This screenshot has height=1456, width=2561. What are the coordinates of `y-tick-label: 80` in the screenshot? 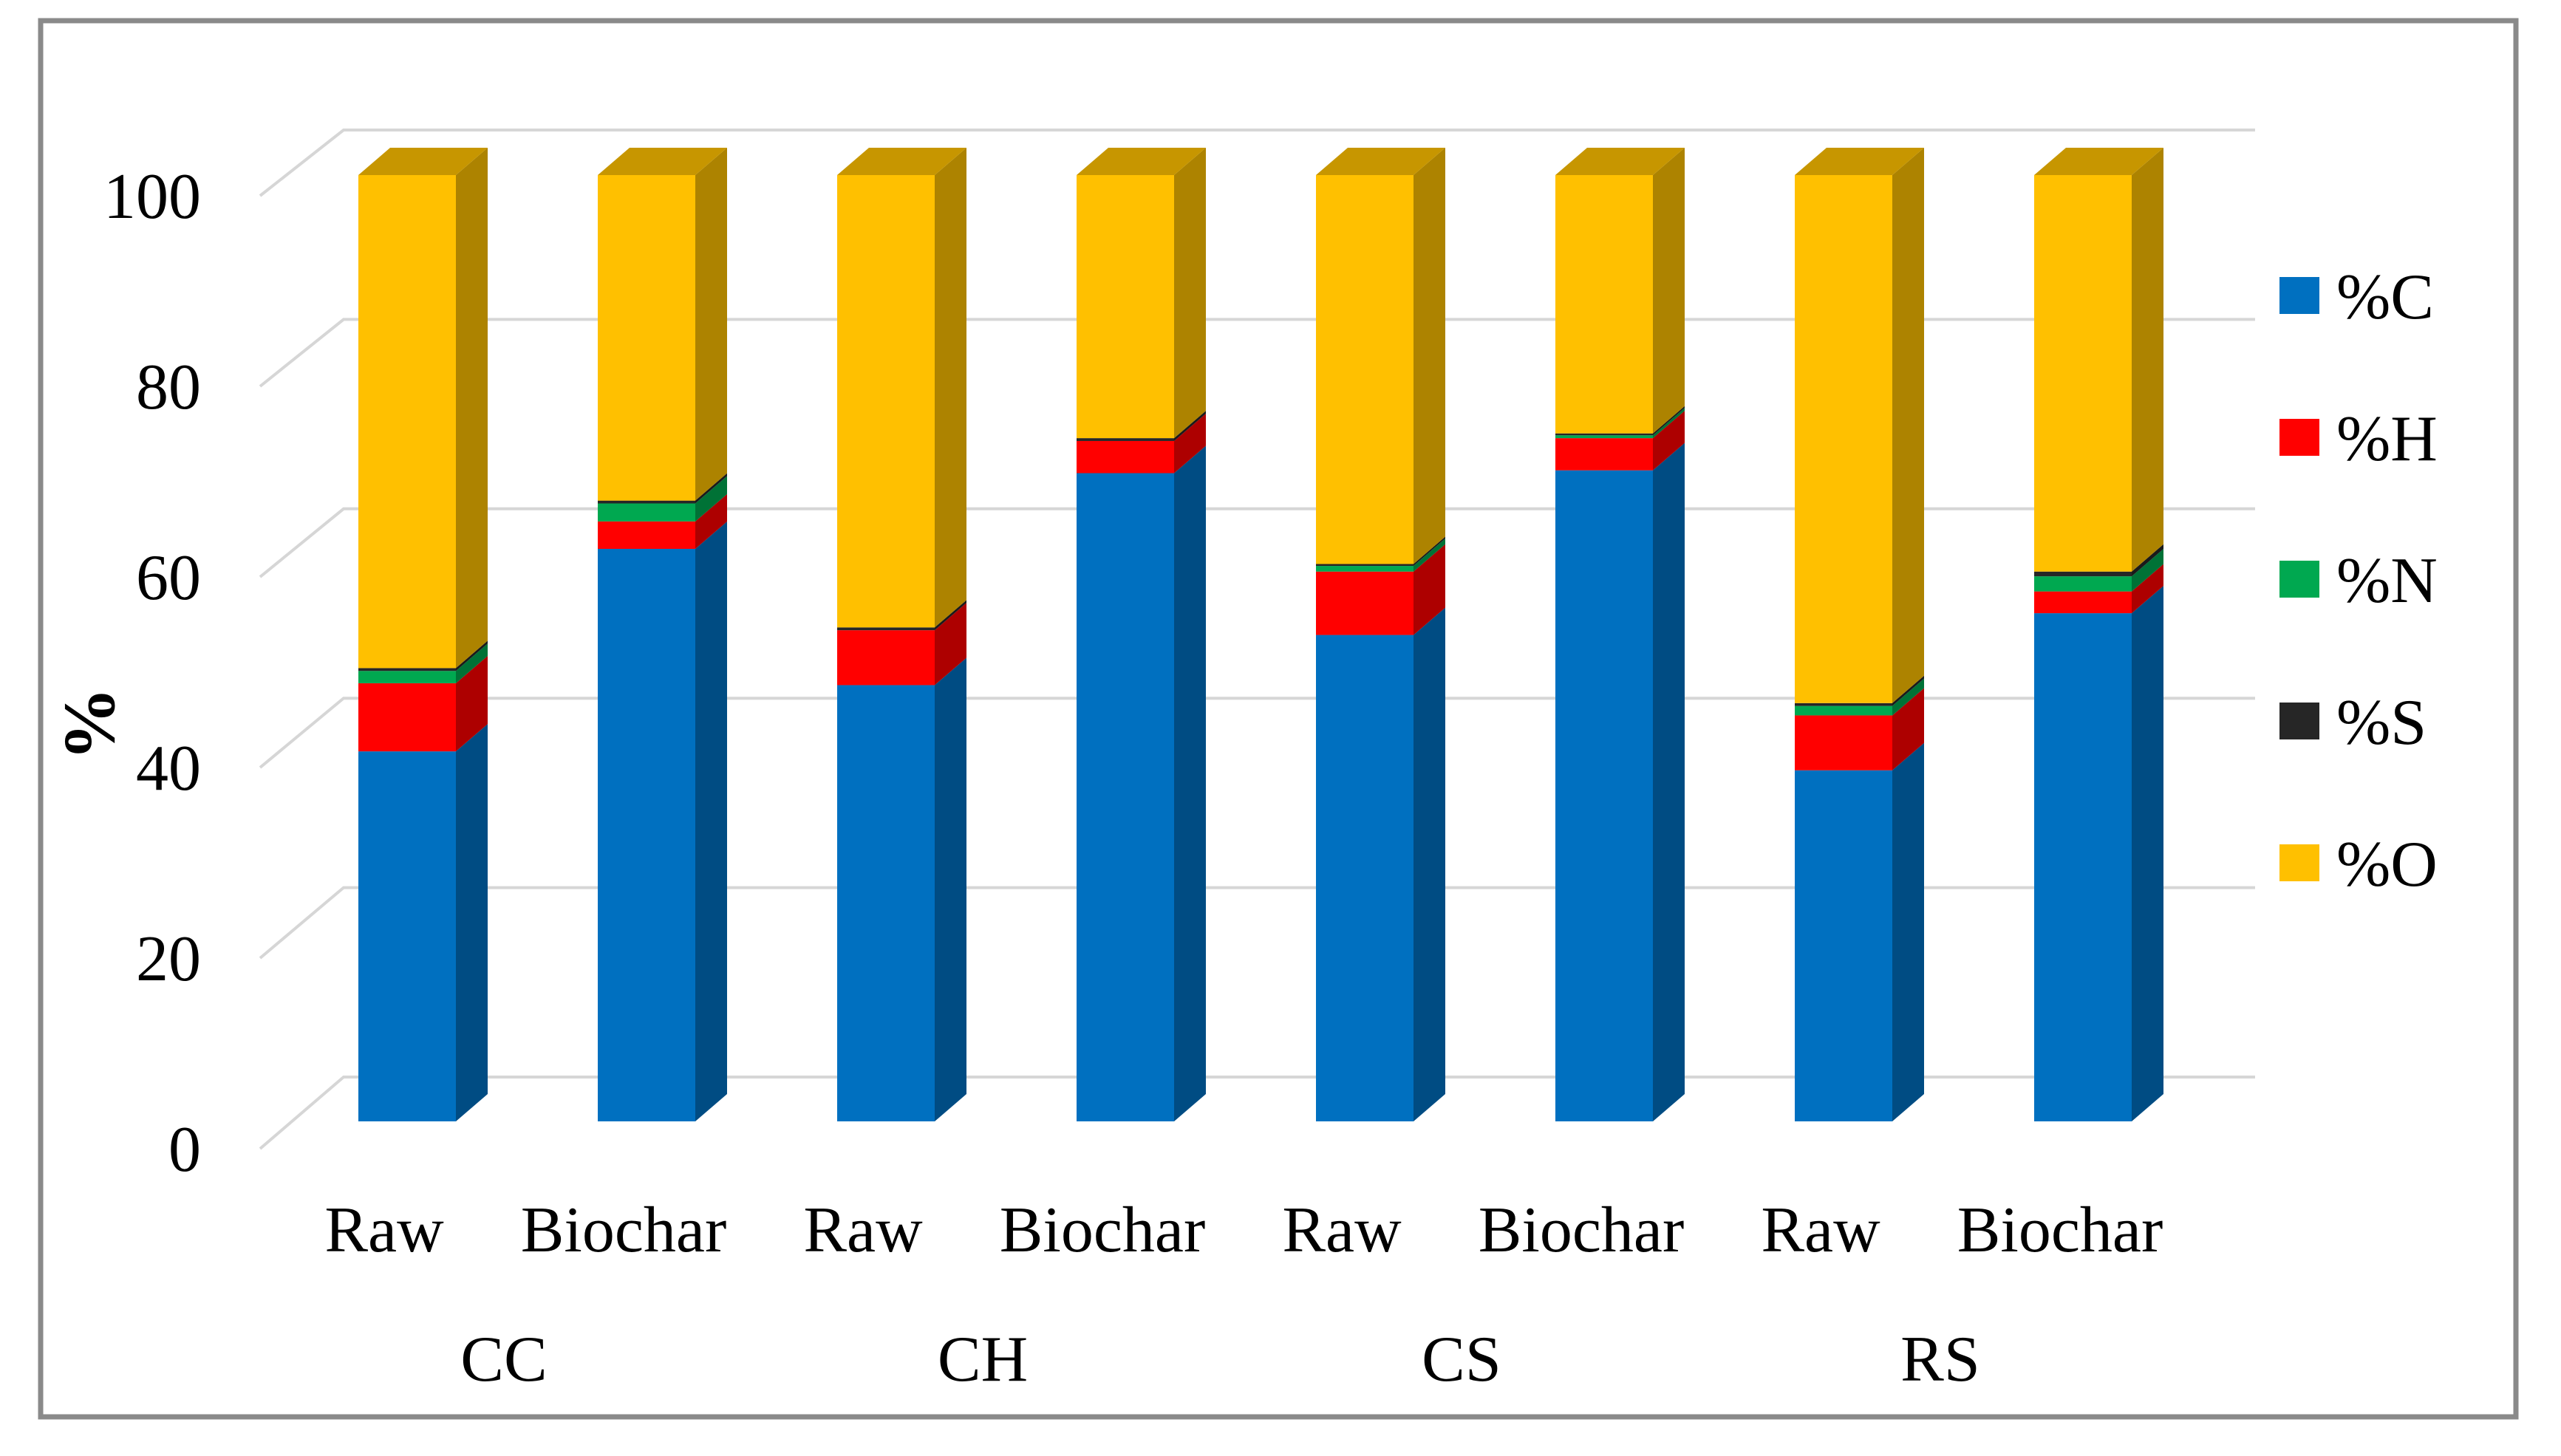 It's located at (168, 387).